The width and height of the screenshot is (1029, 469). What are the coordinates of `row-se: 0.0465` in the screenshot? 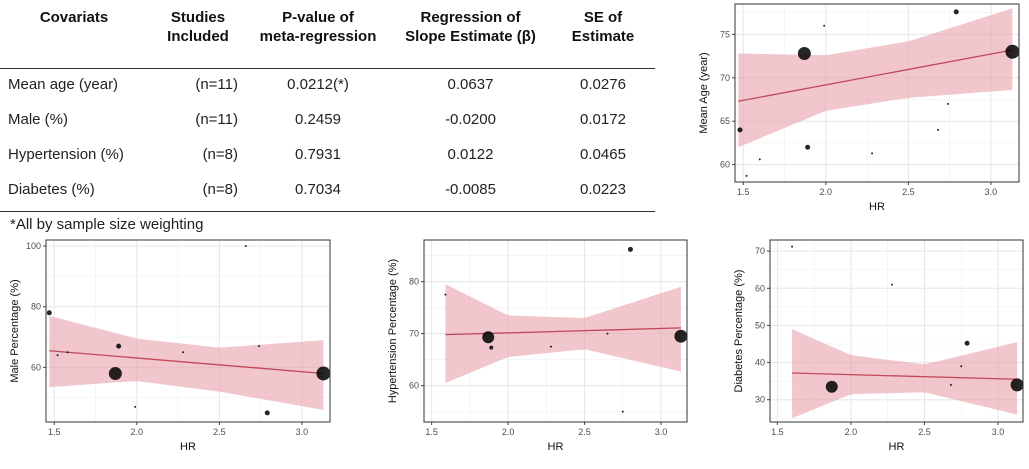 It's located at (603, 154).